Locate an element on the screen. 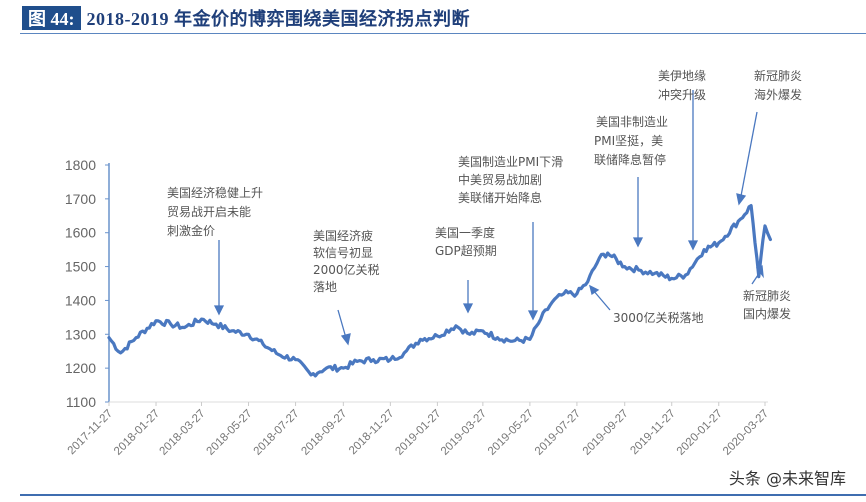  annotation-covid-domestic: 新冠肺炎 国内爆发 is located at coordinates (769, 304).